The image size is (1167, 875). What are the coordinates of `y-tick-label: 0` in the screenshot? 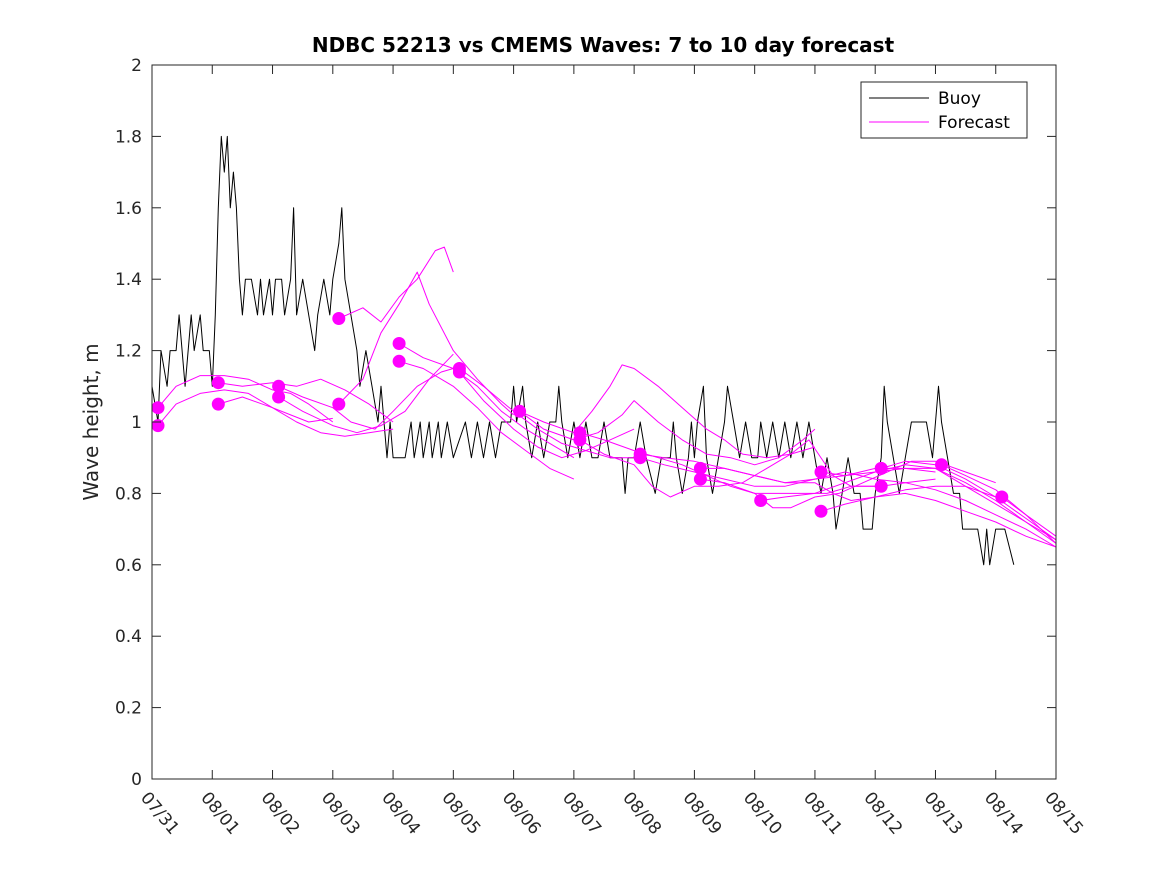 It's located at (136, 780).